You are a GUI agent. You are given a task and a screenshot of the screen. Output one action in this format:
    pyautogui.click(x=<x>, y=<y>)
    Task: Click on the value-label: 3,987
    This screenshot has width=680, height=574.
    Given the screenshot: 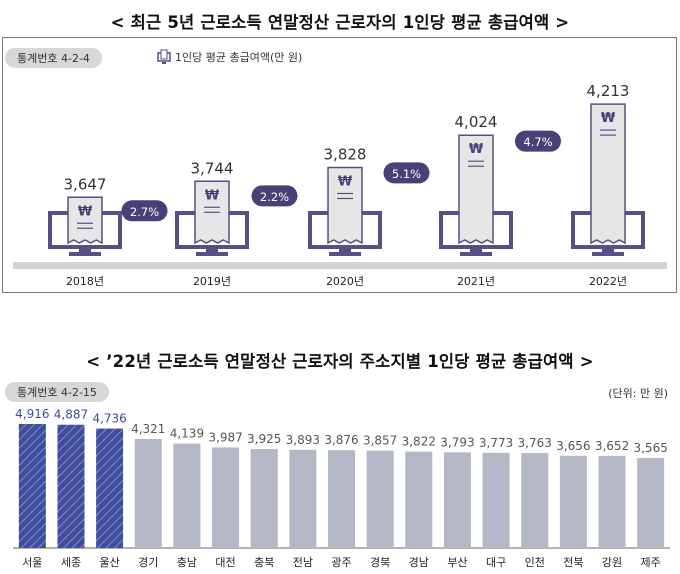 What is the action you would take?
    pyautogui.click(x=225, y=437)
    